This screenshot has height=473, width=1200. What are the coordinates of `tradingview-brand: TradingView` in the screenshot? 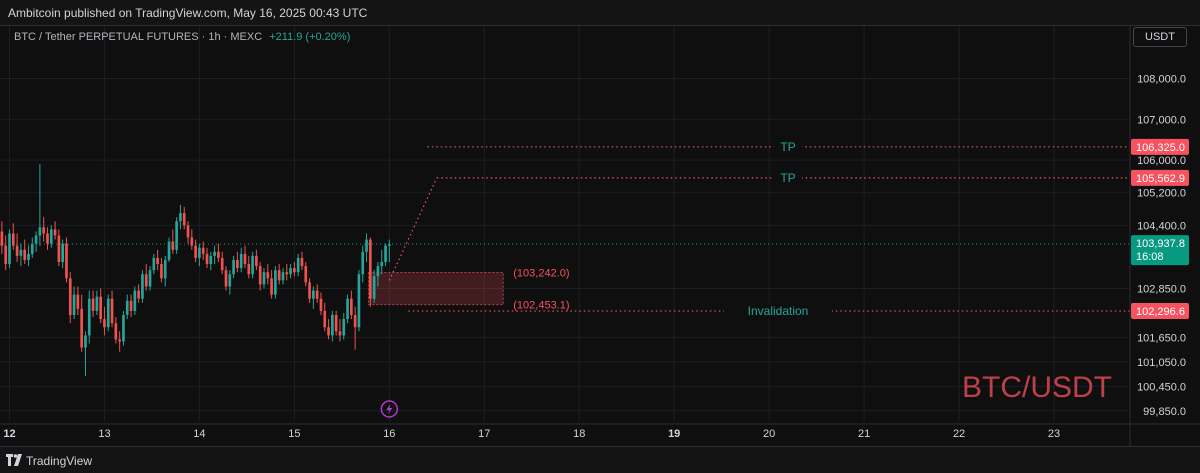 It's located at (59, 461).